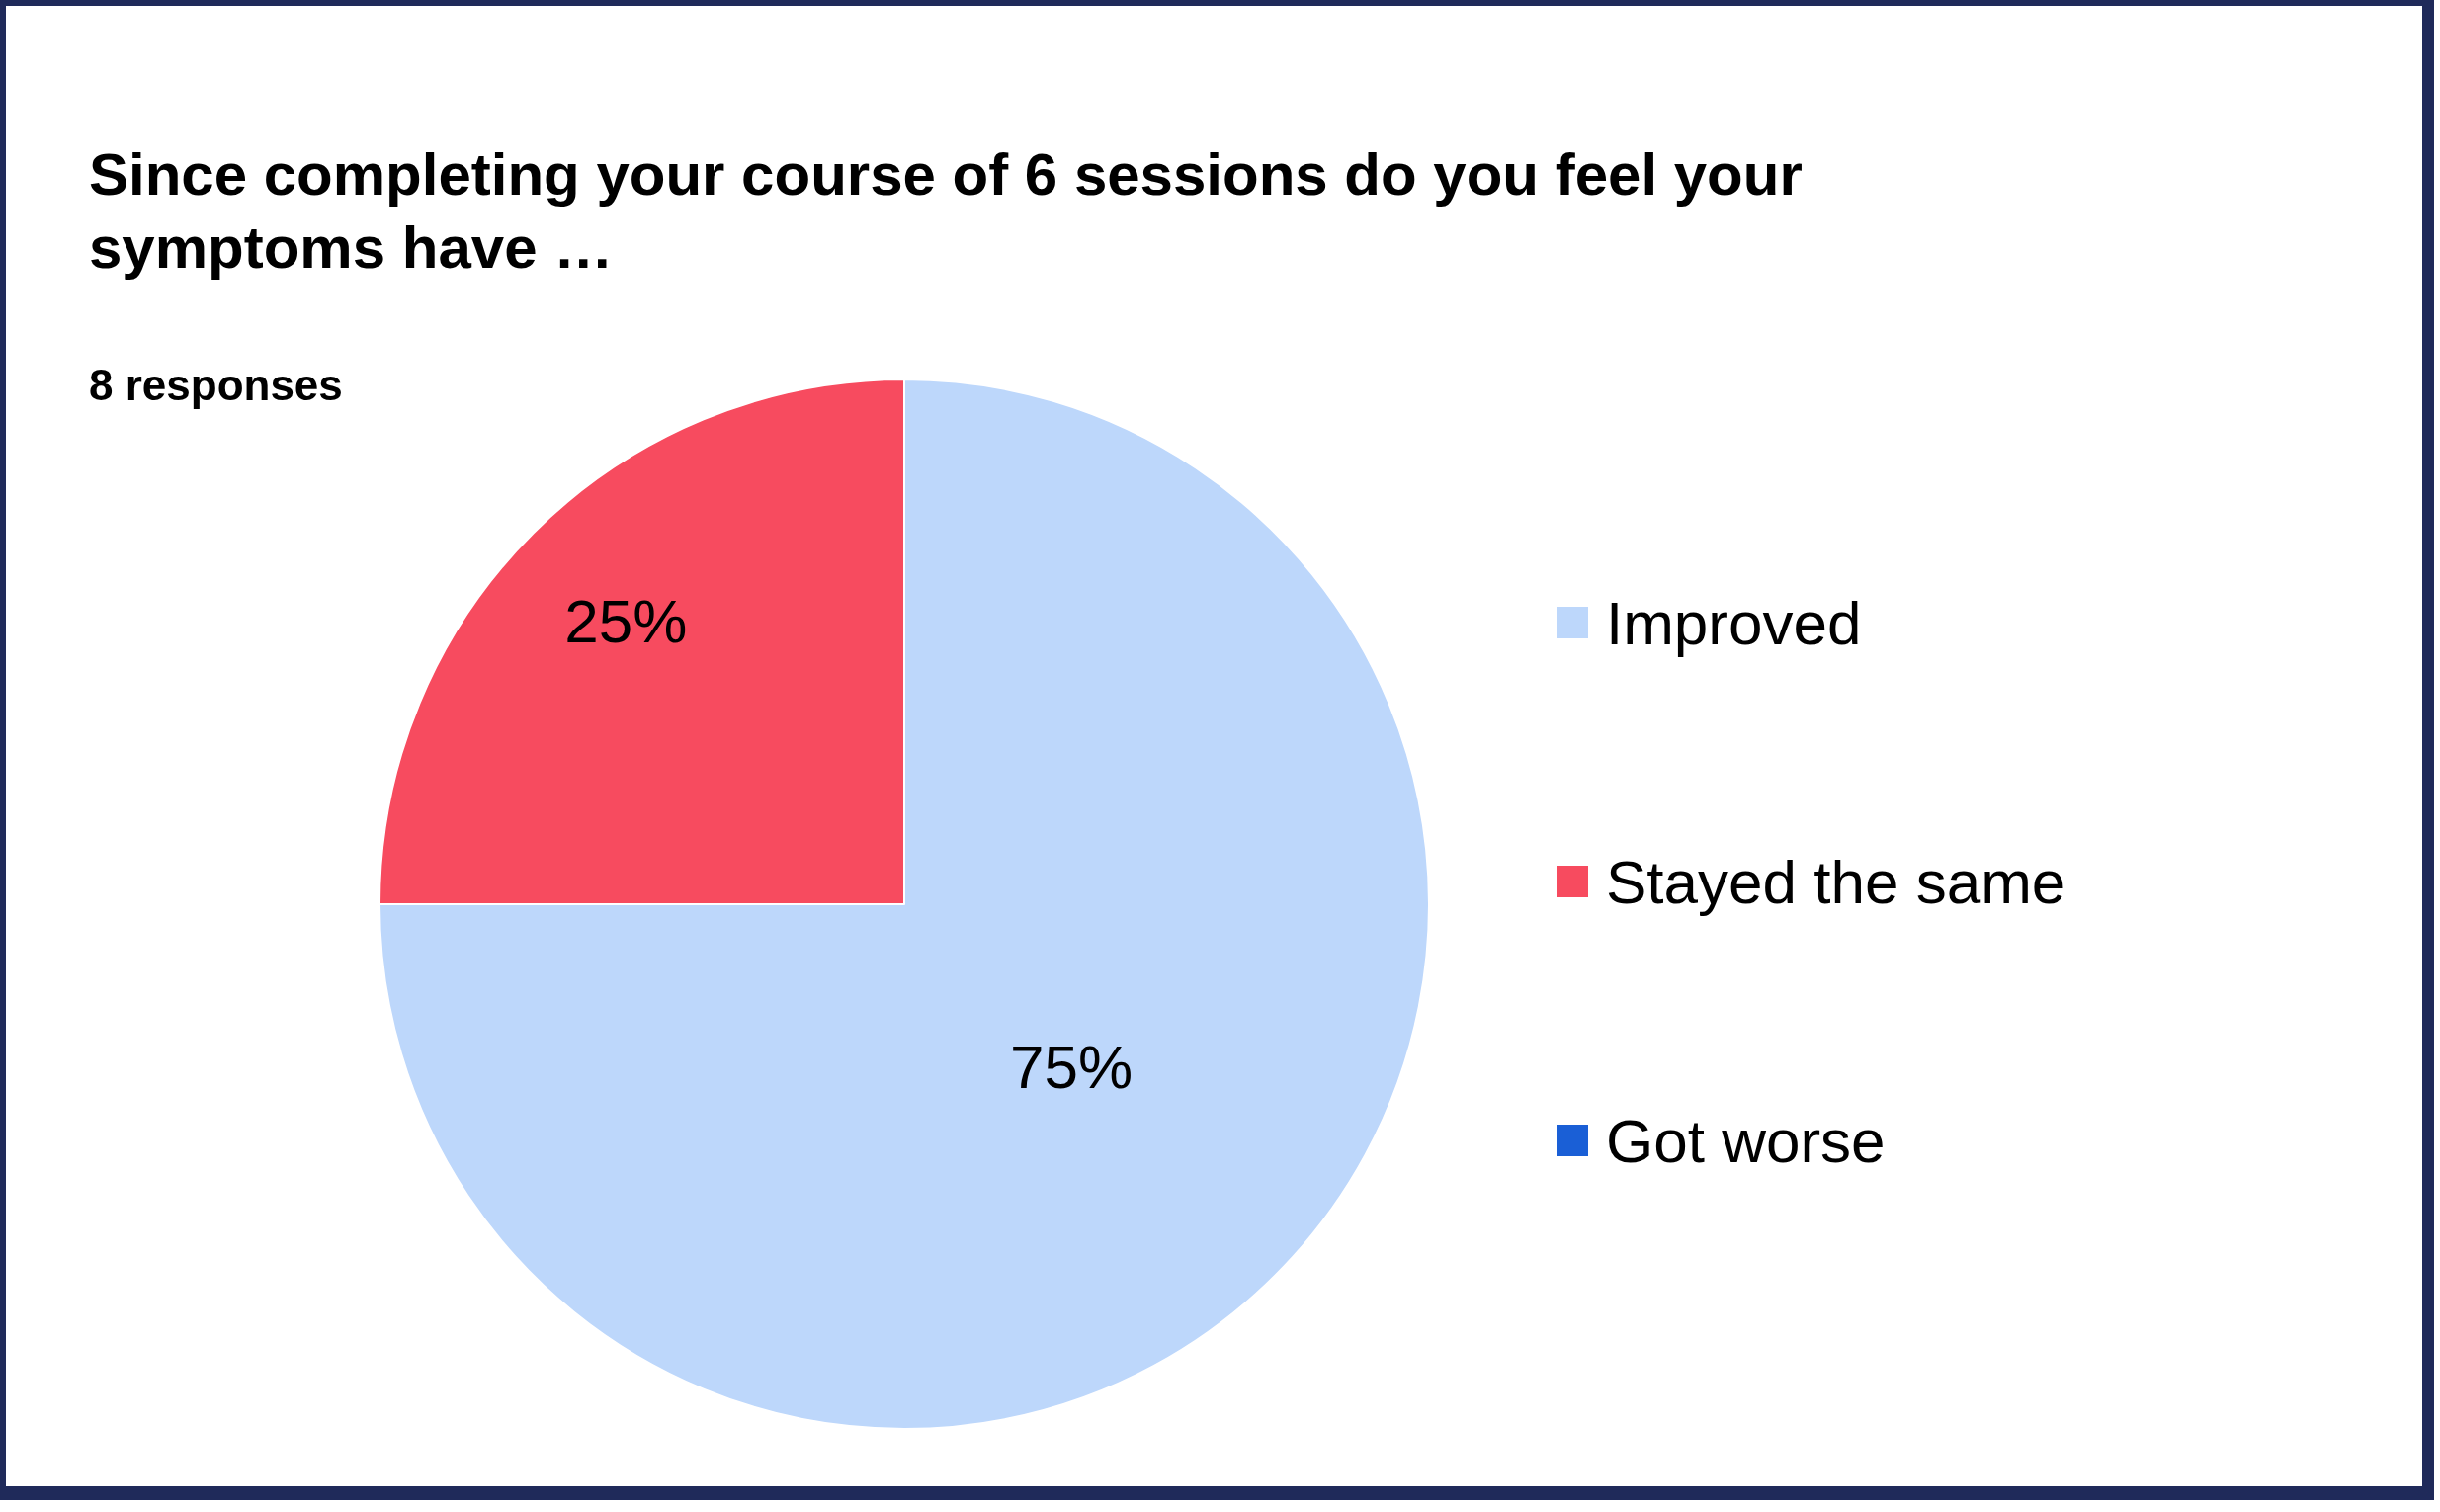 This screenshot has height=1512, width=2440. What do you see at coordinates (216, 385) in the screenshot?
I see `chart-subtitle: 8 responses` at bounding box center [216, 385].